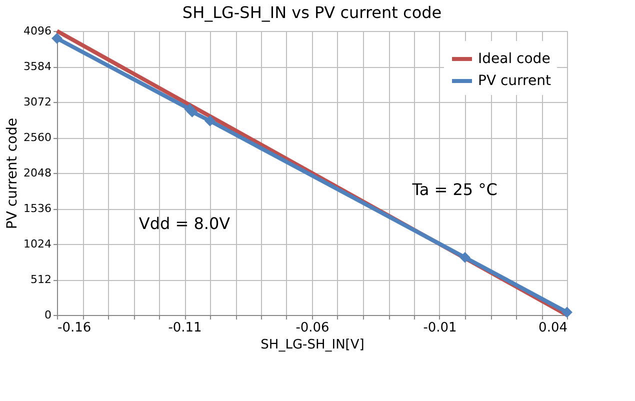 The image size is (635, 401). Describe the element at coordinates (514, 59) in the screenshot. I see `legend-label: Ideal code` at that location.